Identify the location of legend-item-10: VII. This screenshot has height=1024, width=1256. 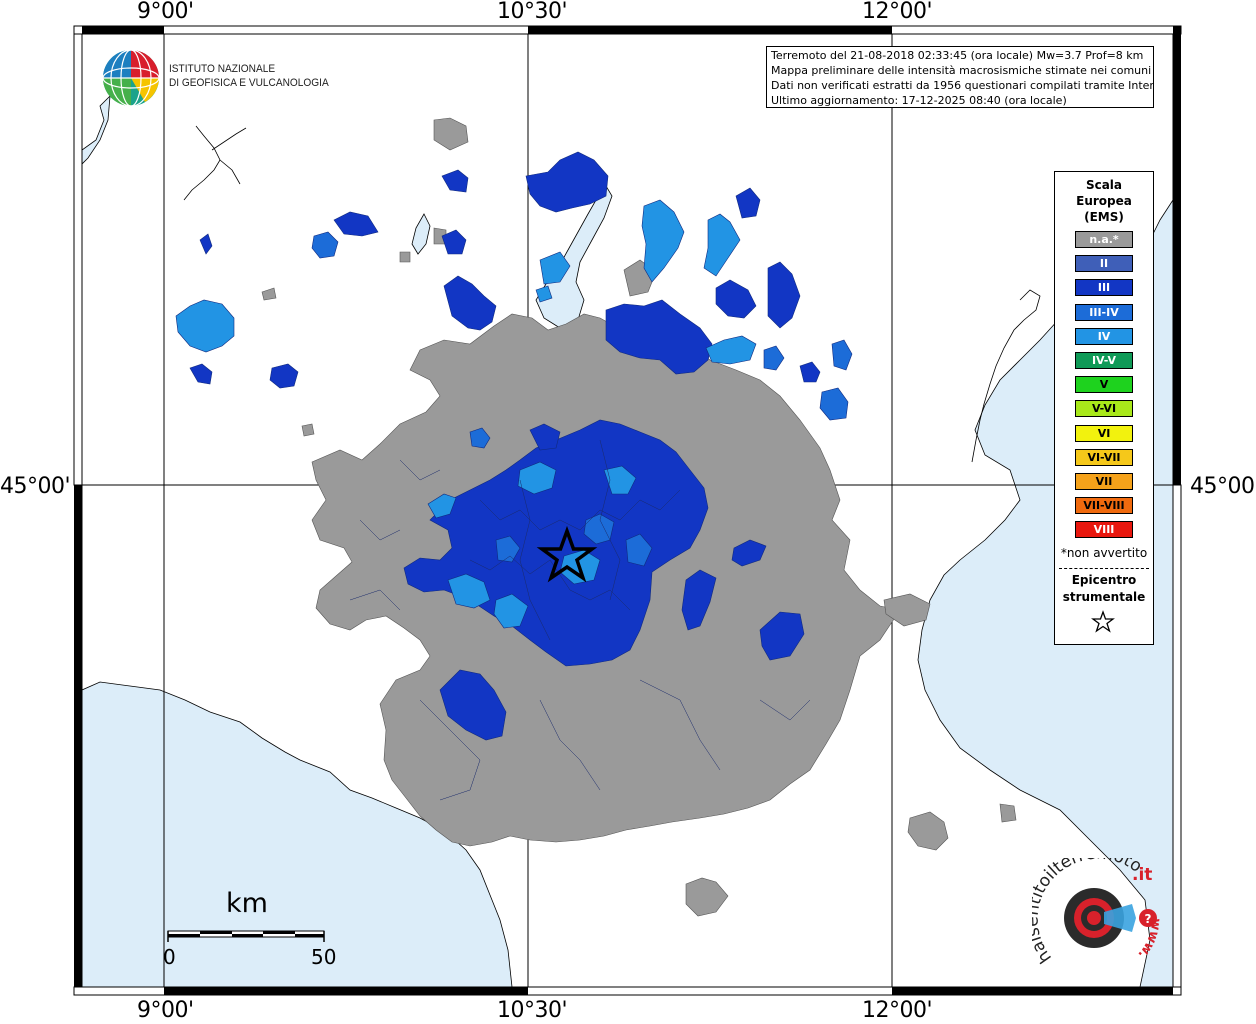
(1104, 481).